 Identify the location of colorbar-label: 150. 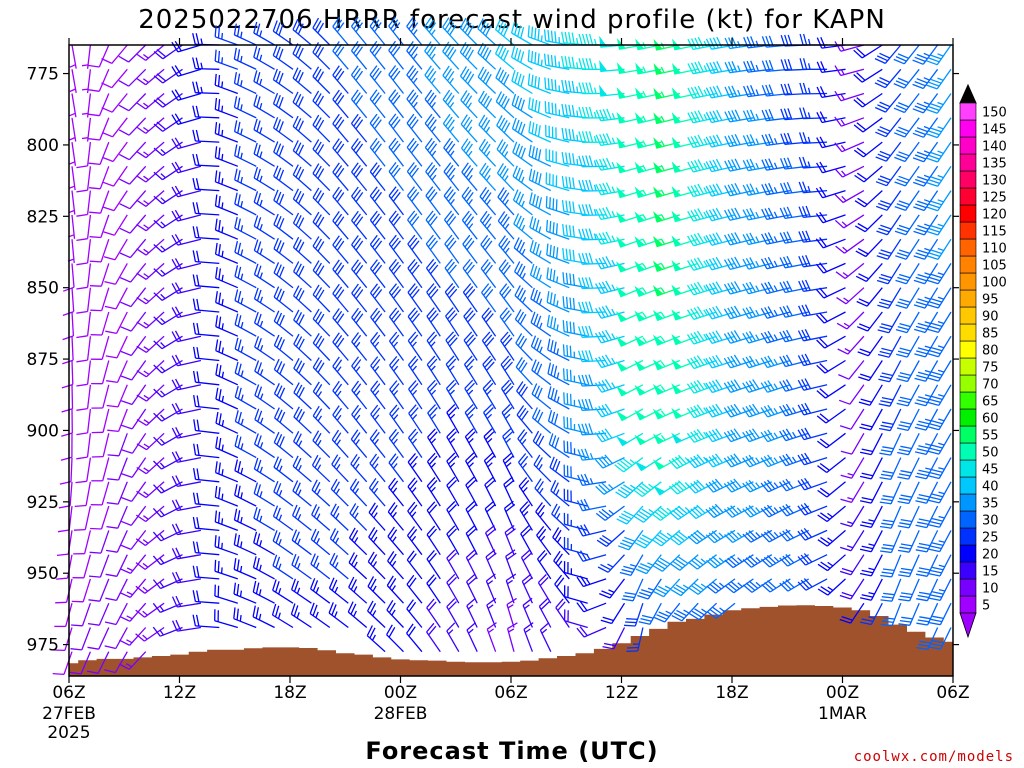
(994, 113).